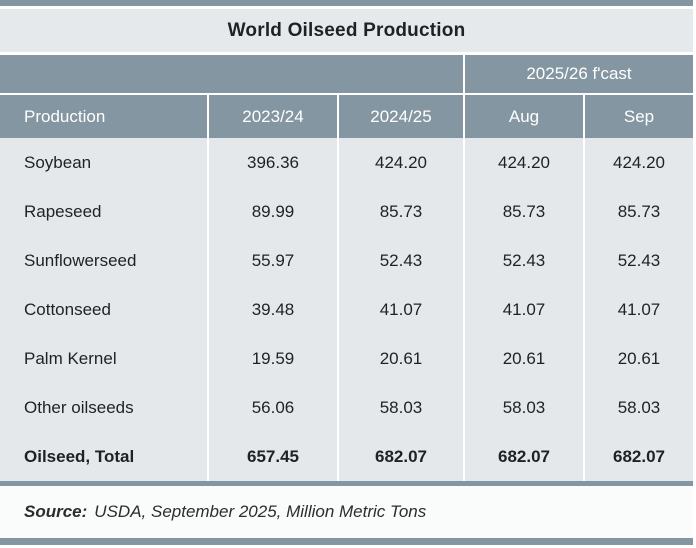  I want to click on table-title: World Oilseed Production, so click(346, 30).